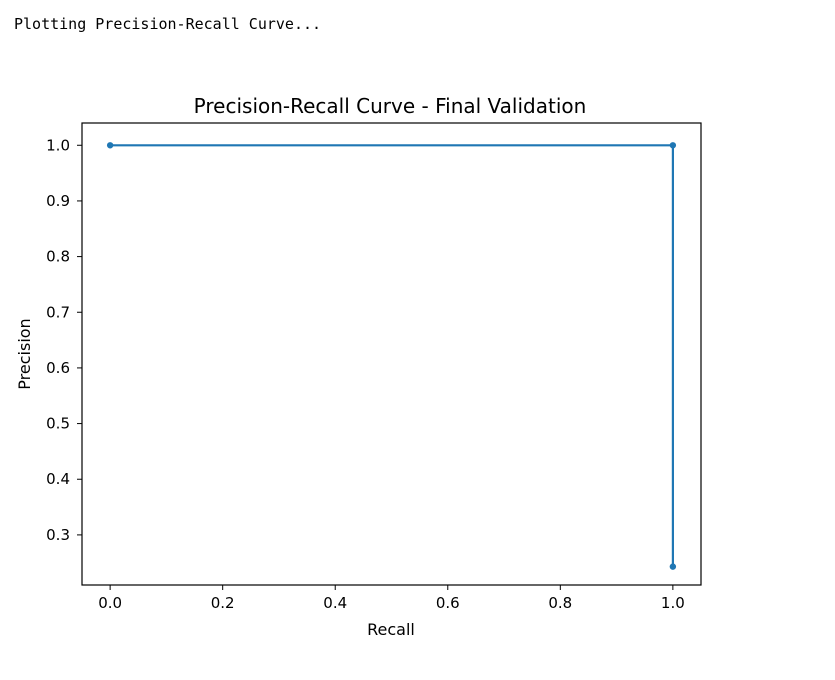 The height and width of the screenshot is (680, 835). What do you see at coordinates (391, 598) in the screenshot?
I see `x-axis-ticks: 0.0 0.2 0.4 0.6 0.8 1.0` at bounding box center [391, 598].